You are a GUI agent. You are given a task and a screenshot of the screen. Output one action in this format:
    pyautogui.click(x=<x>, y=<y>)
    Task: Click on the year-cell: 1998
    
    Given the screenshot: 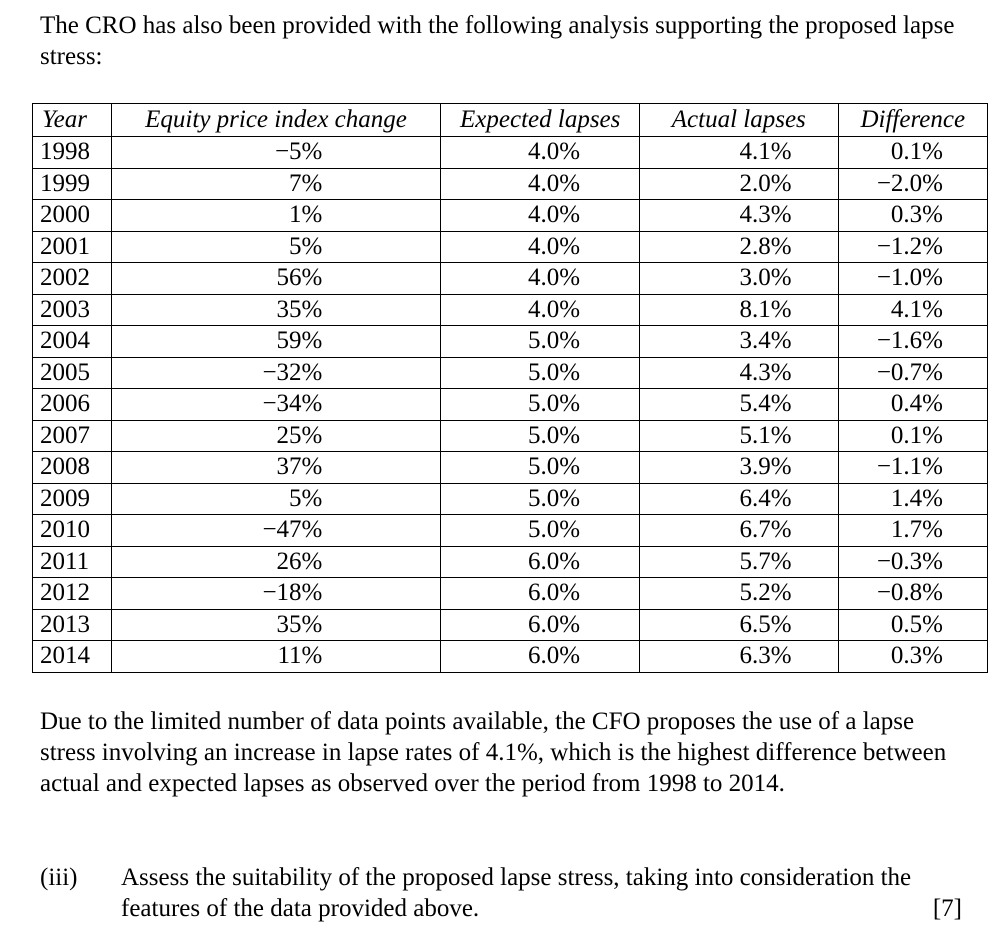 What is the action you would take?
    pyautogui.click(x=72, y=152)
    